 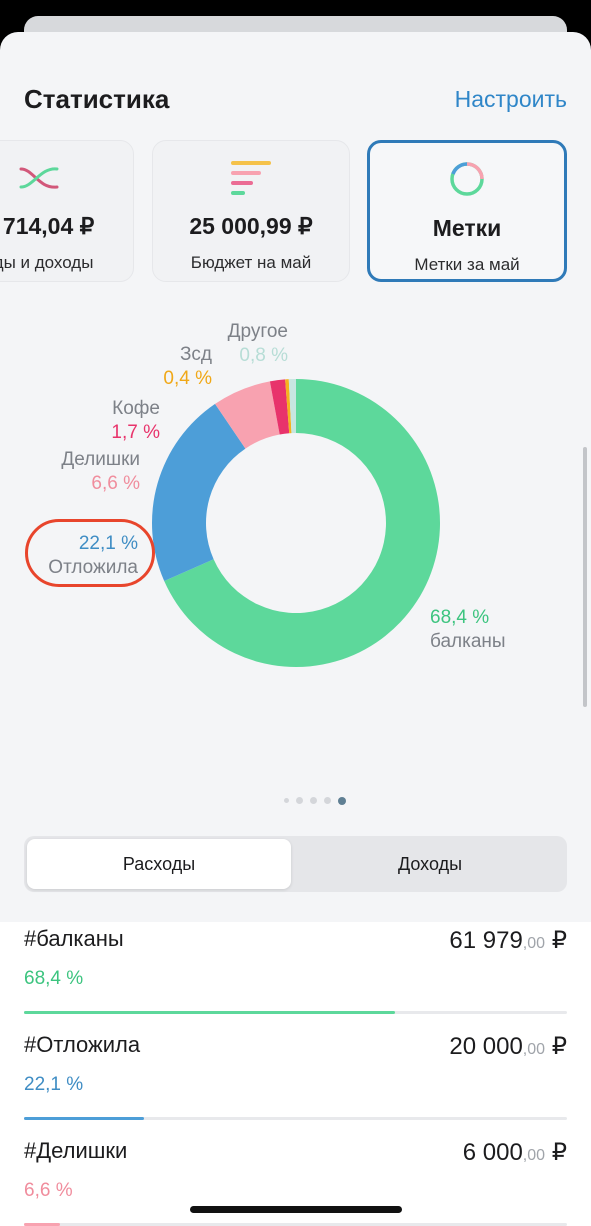 I want to click on label-pct: 68,4 %, so click(x=460, y=617).